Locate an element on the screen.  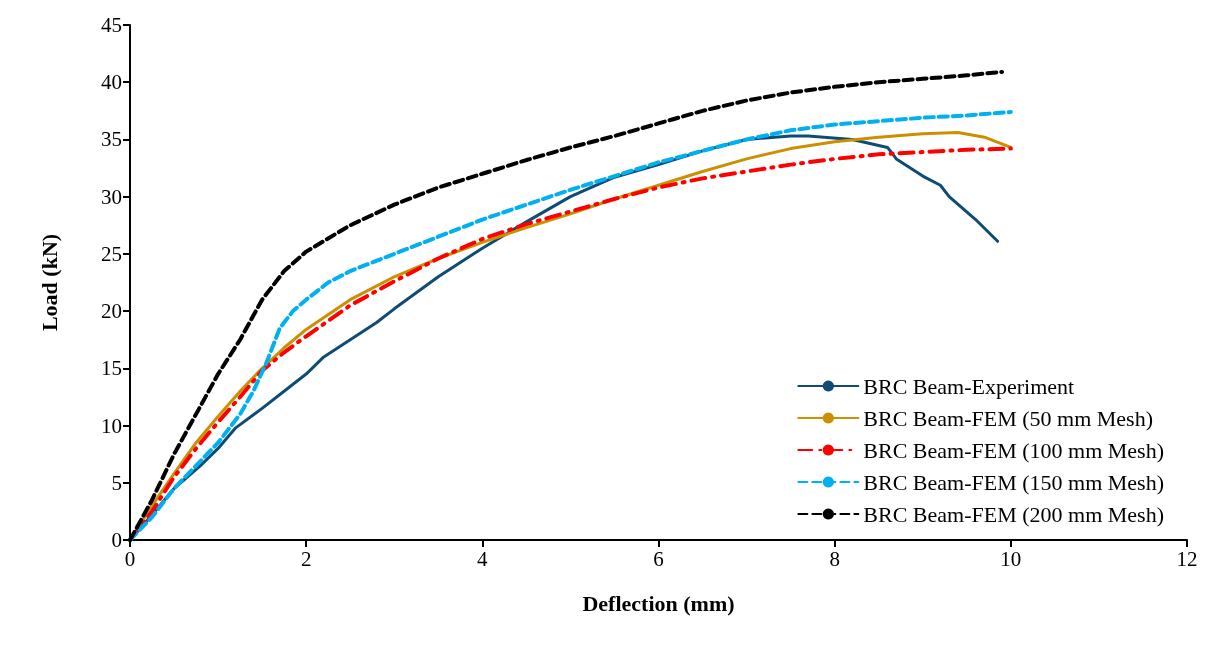
legend-label: BRC Beam-FEM (200 mm Mesh) is located at coordinates (1014, 514).